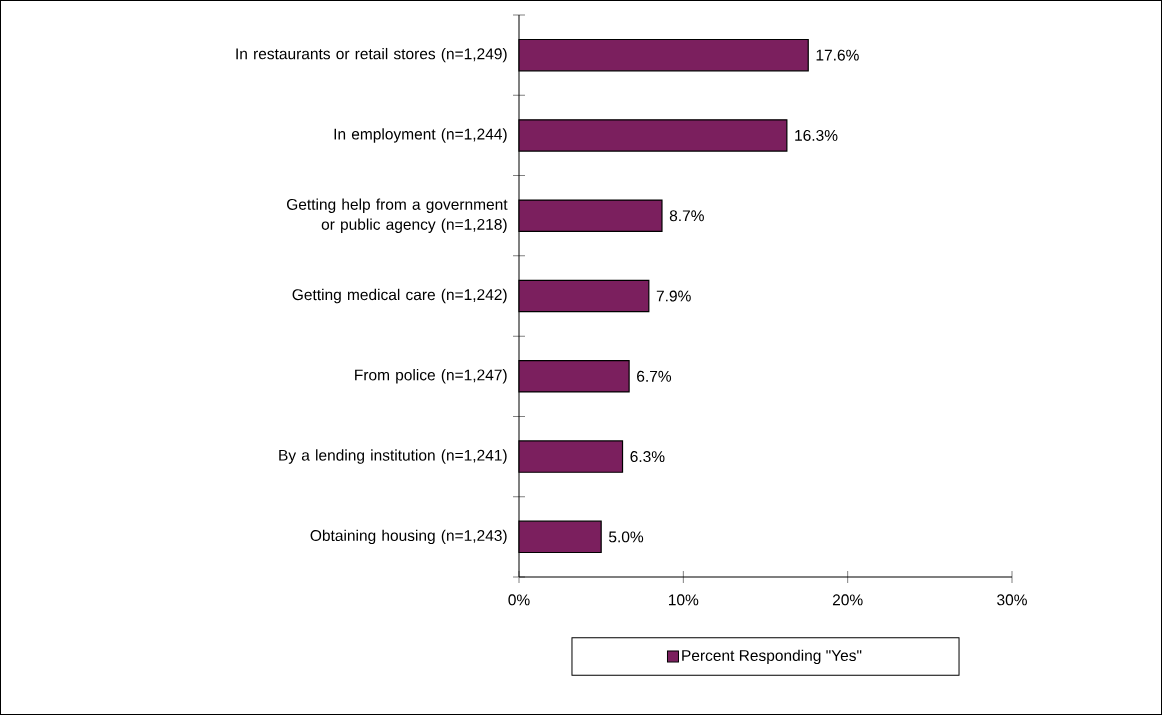 The height and width of the screenshot is (715, 1162). I want to click on x-tick-label: 10%, so click(684, 600).